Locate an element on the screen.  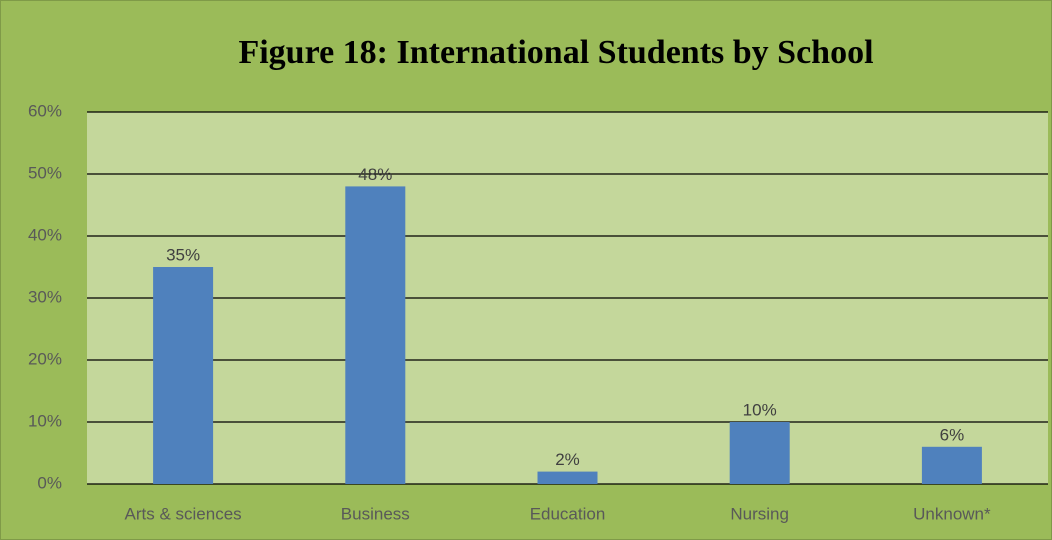
y-tick-label: 50% is located at coordinates (45, 172).